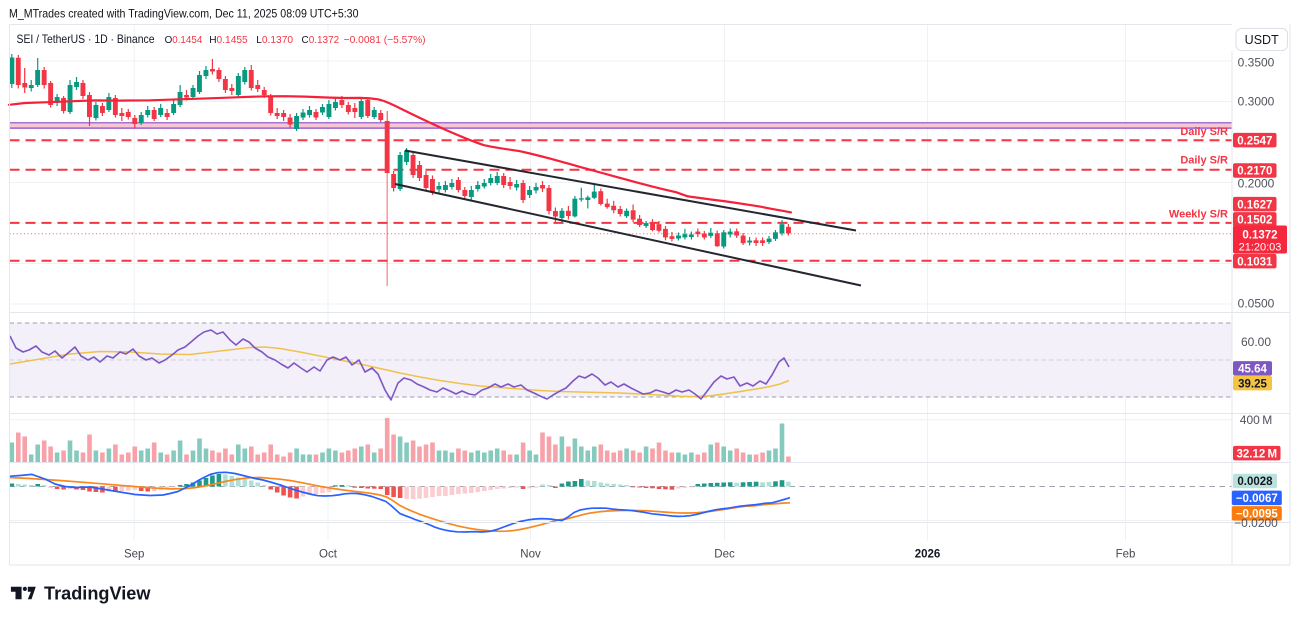 The height and width of the screenshot is (621, 1300). Describe the element at coordinates (1260, 248) in the screenshot. I see `svg-text: 21:20:03` at that location.